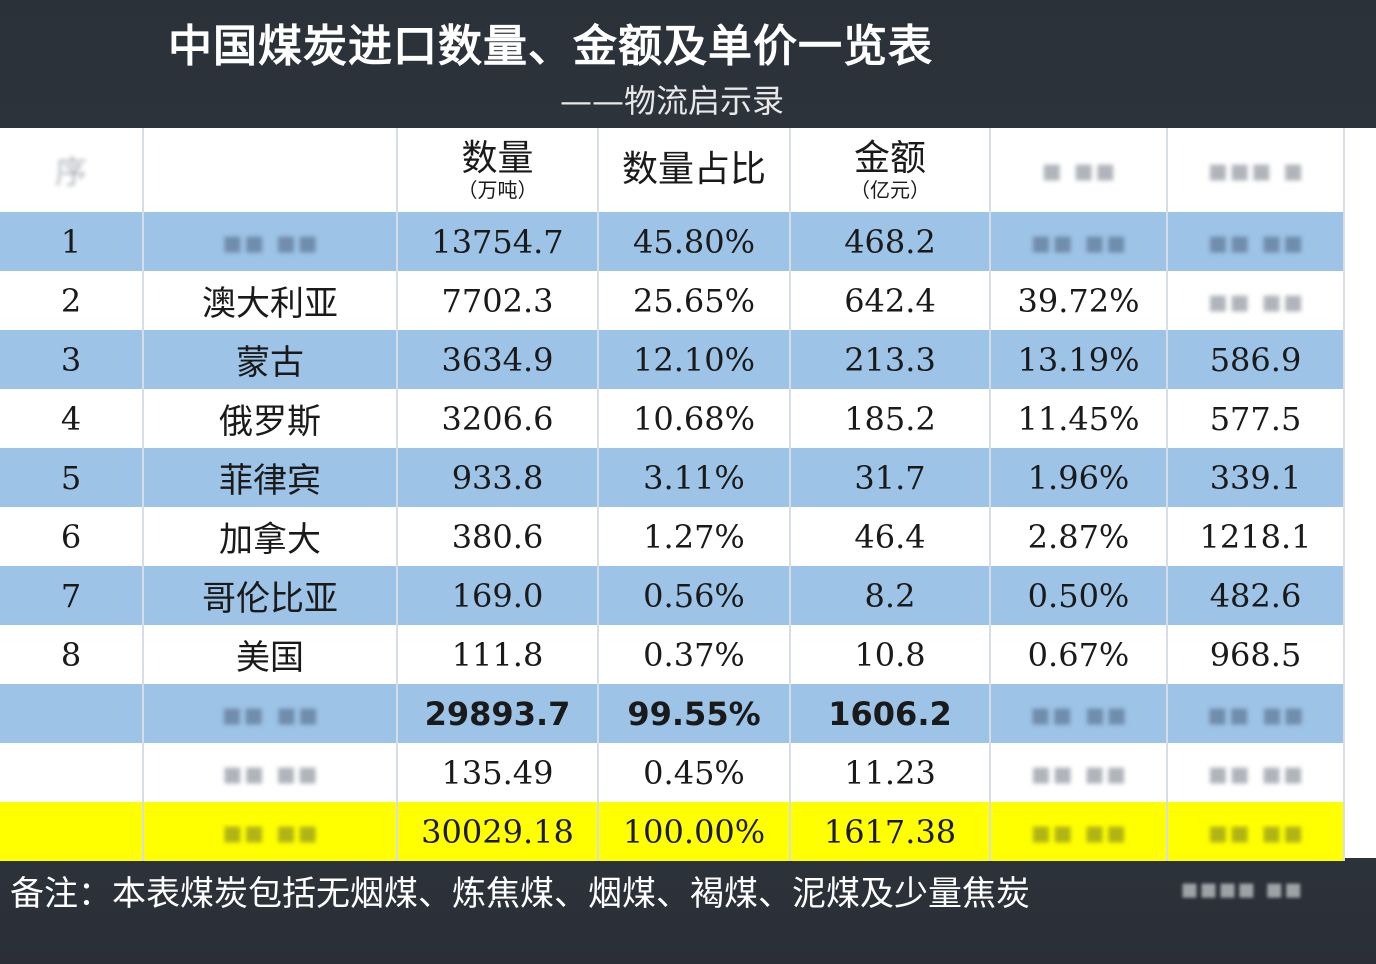 This screenshot has height=964, width=1376. What do you see at coordinates (890, 595) in the screenshot?
I see `amount-cell: 8.2` at bounding box center [890, 595].